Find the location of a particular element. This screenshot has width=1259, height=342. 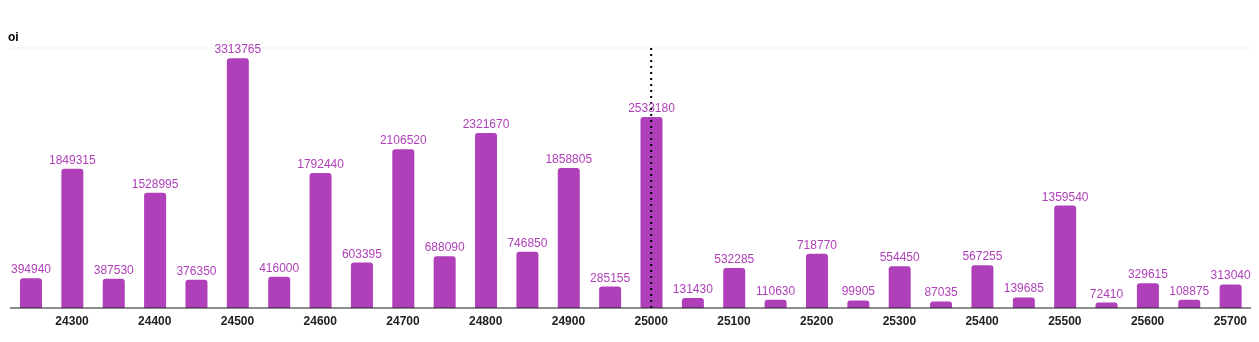

data-label: 532285 is located at coordinates (734, 258).